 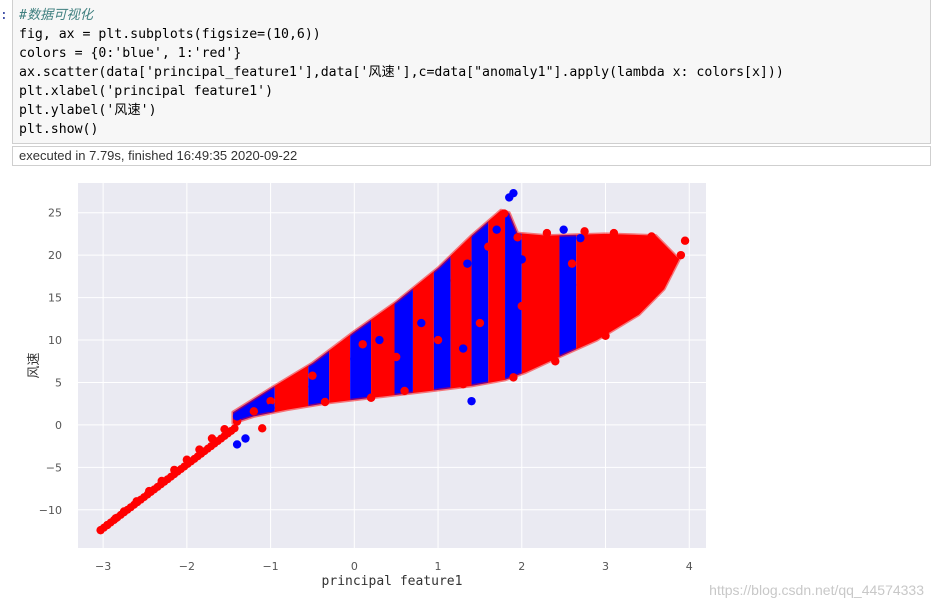 I want to click on code-line-6: plt.ylabel('风速'), so click(x=88, y=110).